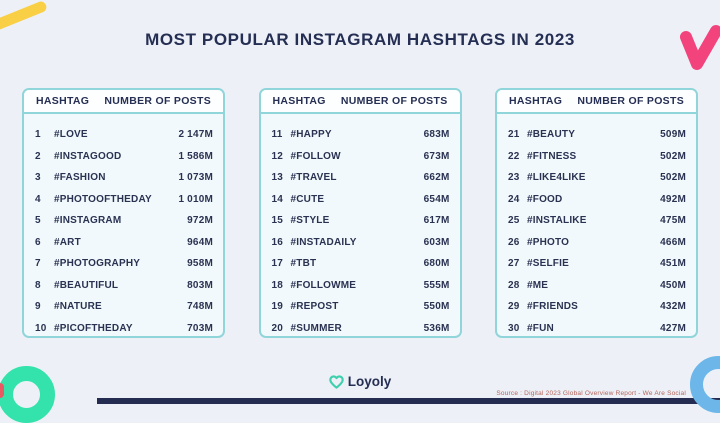  What do you see at coordinates (436, 156) in the screenshot?
I see `row-posts: 673M` at bounding box center [436, 156].